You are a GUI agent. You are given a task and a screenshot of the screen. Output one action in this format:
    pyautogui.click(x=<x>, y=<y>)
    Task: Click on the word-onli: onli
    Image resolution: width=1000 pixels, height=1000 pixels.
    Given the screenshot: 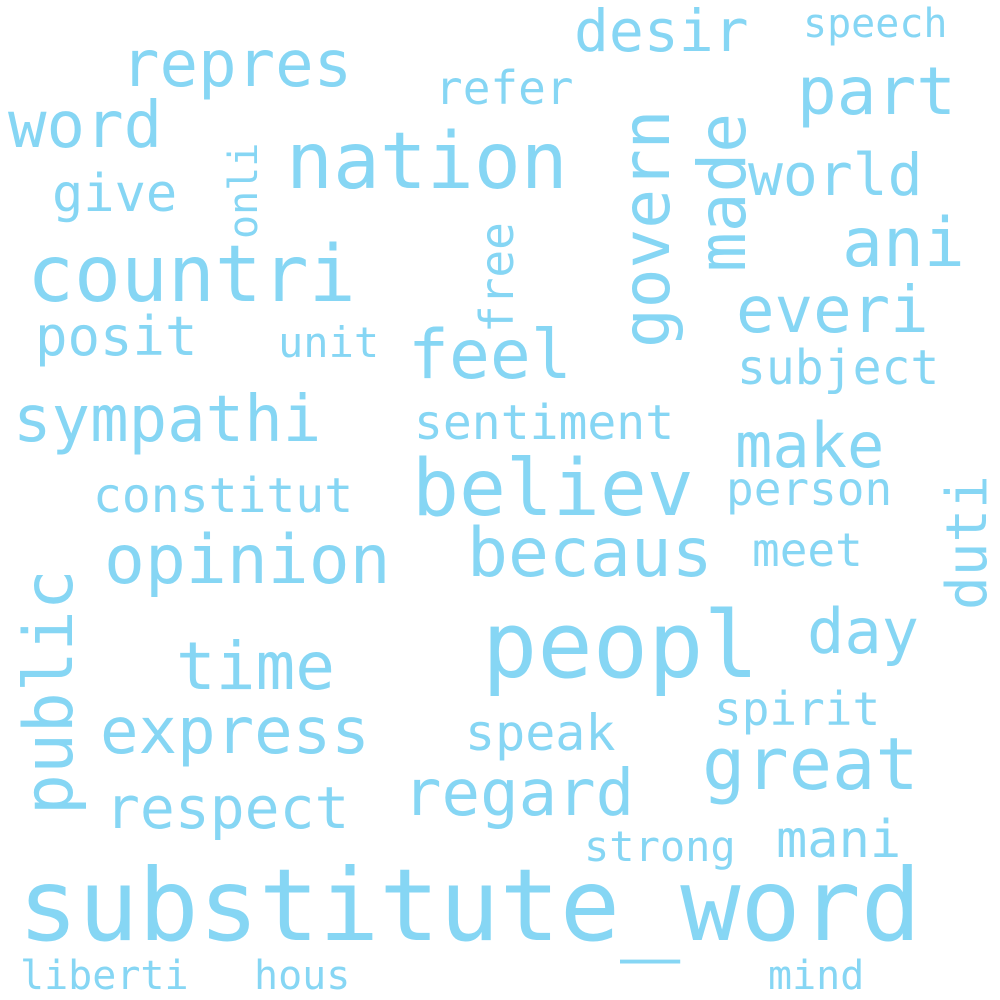 What is the action you would take?
    pyautogui.click(x=244, y=190)
    